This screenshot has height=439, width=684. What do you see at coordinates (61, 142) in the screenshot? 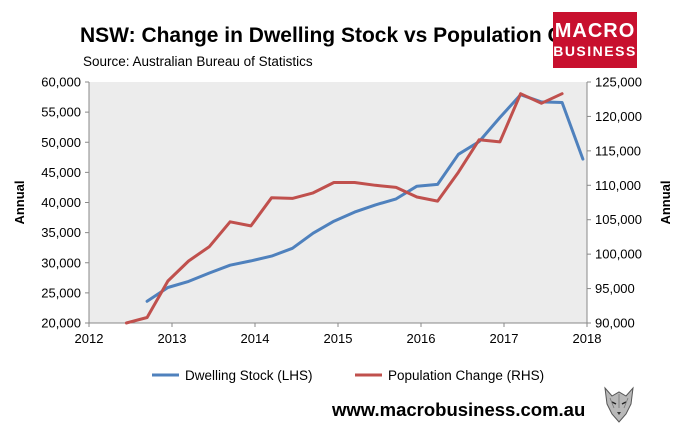
I see `left-tick-label: 50,000` at bounding box center [61, 142].